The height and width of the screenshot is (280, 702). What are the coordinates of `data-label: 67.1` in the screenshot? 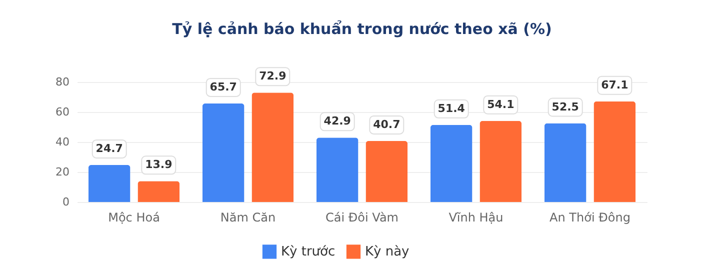 It's located at (614, 85).